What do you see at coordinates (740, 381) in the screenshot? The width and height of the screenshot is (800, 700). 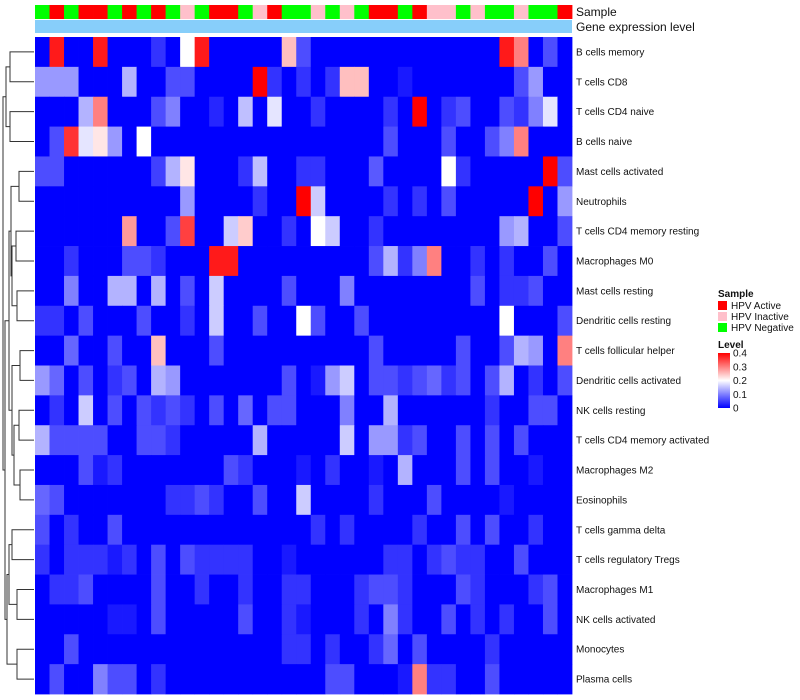 I see `level-tick-label: 0.2` at bounding box center [740, 381].